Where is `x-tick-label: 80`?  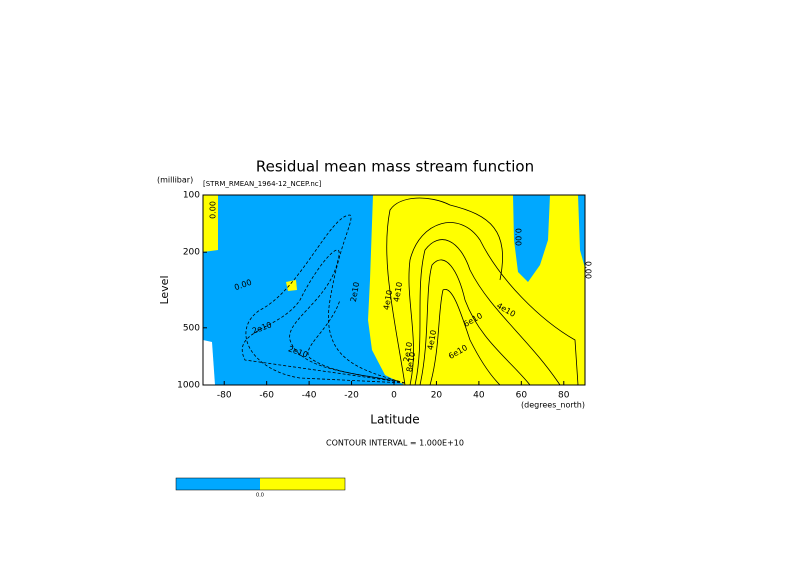
x-tick-label: 80 is located at coordinates (564, 396).